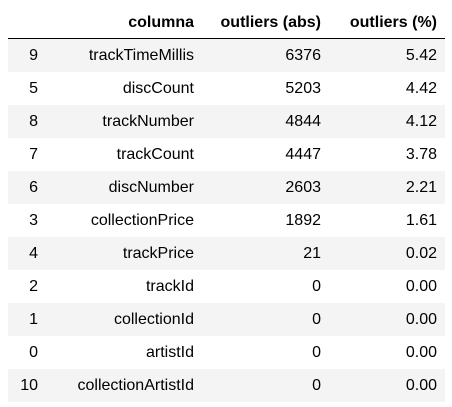 This screenshot has height=407, width=452. Describe the element at coordinates (124, 319) in the screenshot. I see `cell-columna: collectionId` at that location.